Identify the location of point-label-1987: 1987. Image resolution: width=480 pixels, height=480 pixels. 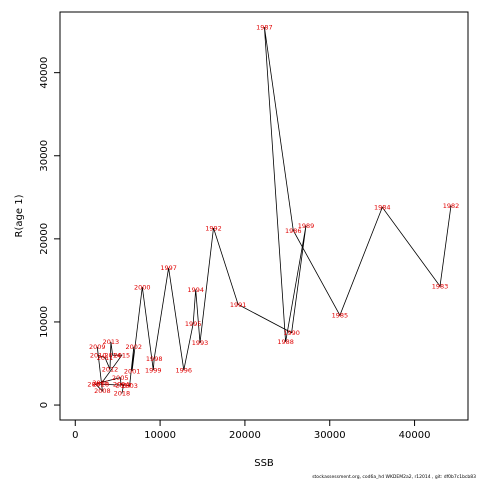
(264, 27).